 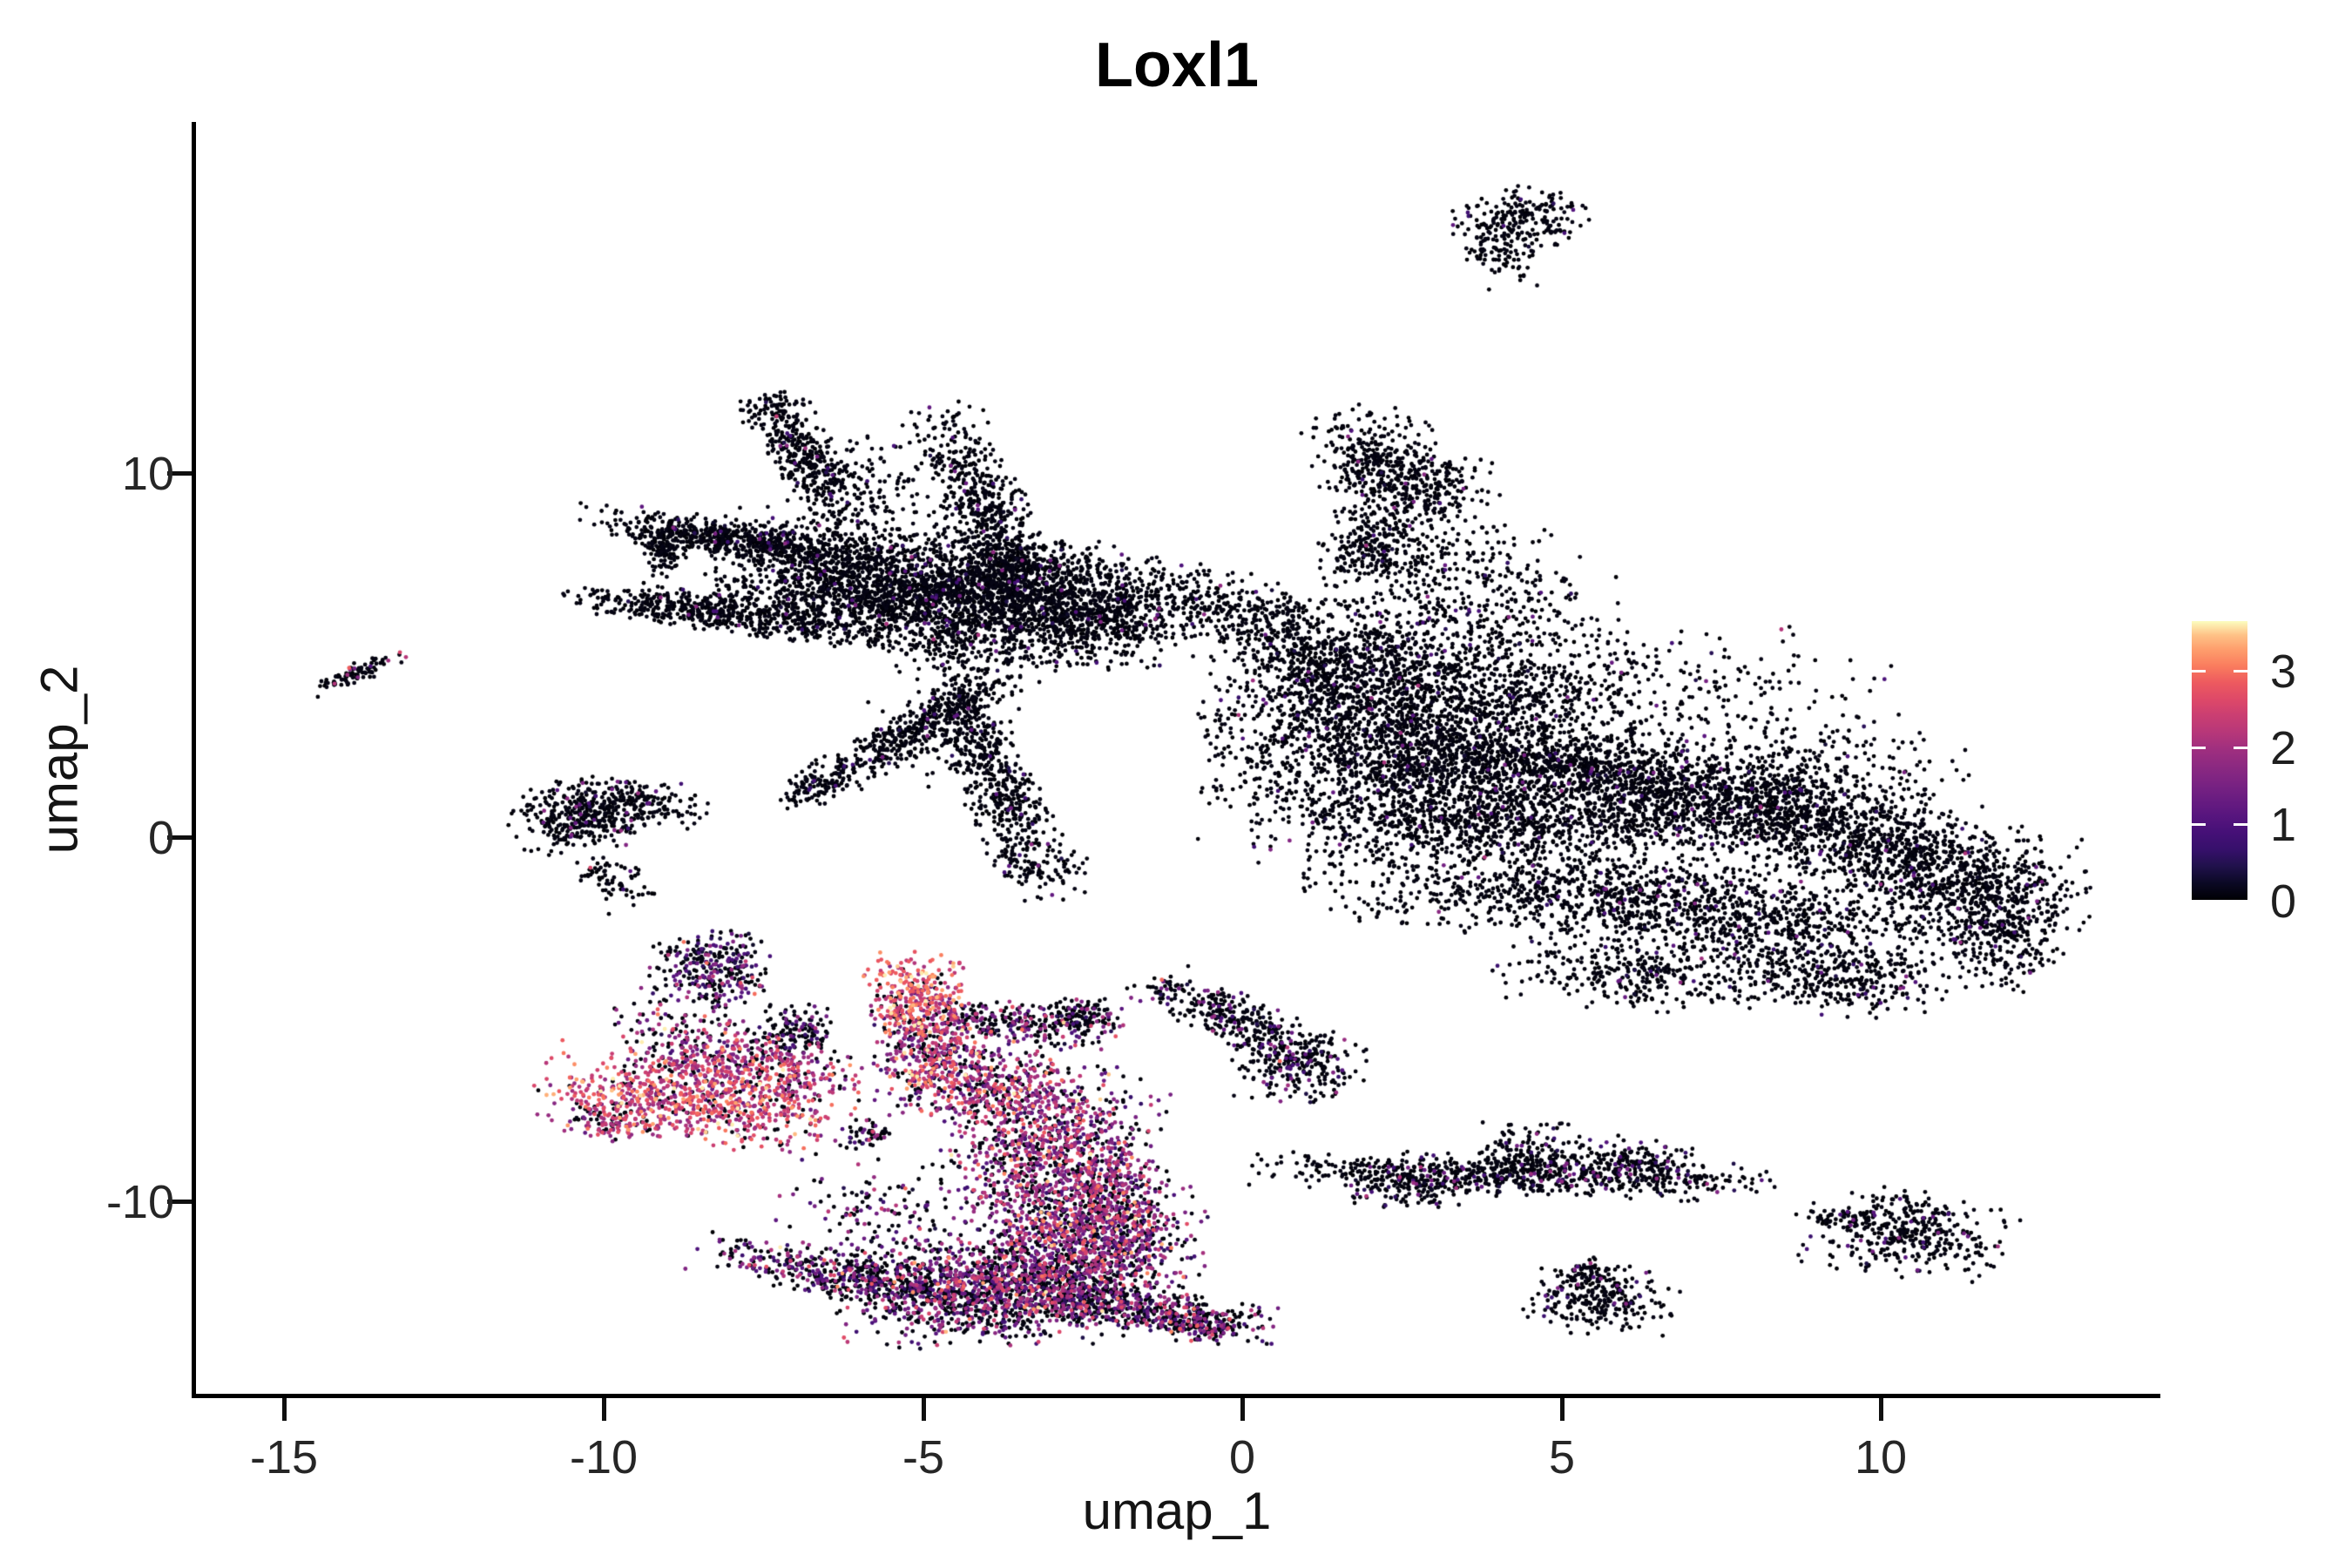 I want to click on colorbar-label: 2, so click(x=2283, y=748).